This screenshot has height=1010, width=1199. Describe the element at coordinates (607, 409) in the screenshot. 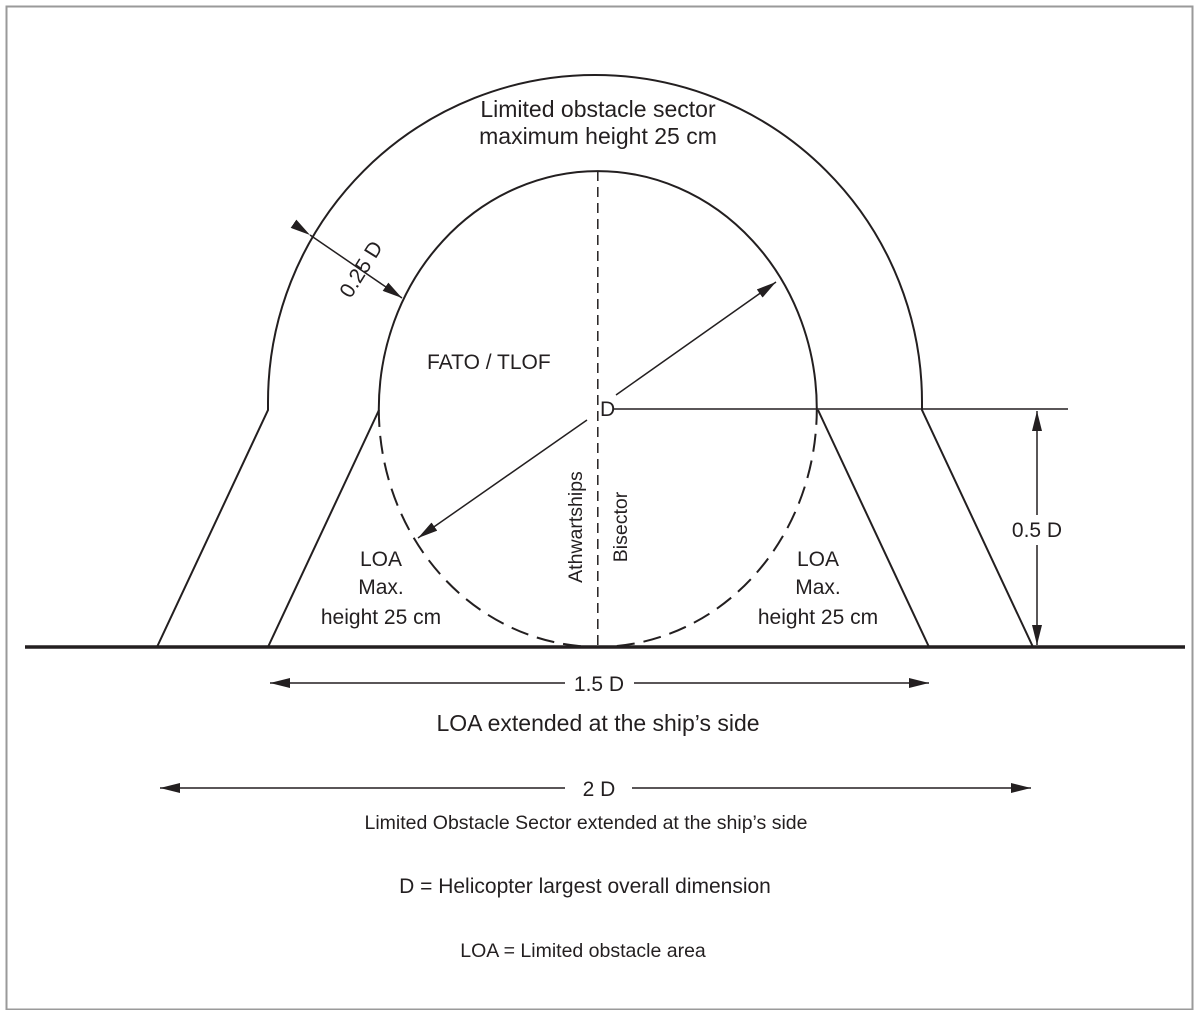

I see `centre-d-label: D` at that location.